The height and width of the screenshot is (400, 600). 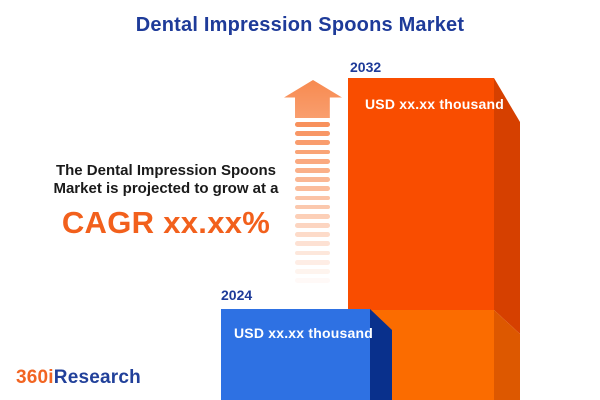 What do you see at coordinates (166, 188) in the screenshot?
I see `promo-line-2: Market is projected to grow at a` at bounding box center [166, 188].